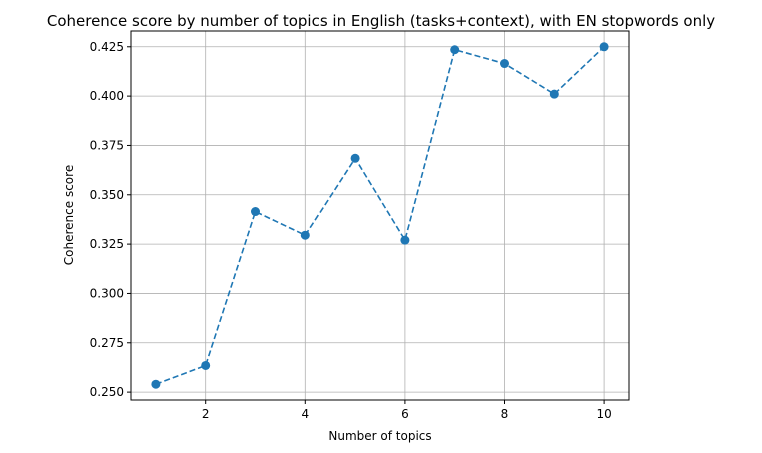 This screenshot has width=762, height=453. Describe the element at coordinates (69, 215) in the screenshot. I see `y-axis-label: Coherence score` at that location.